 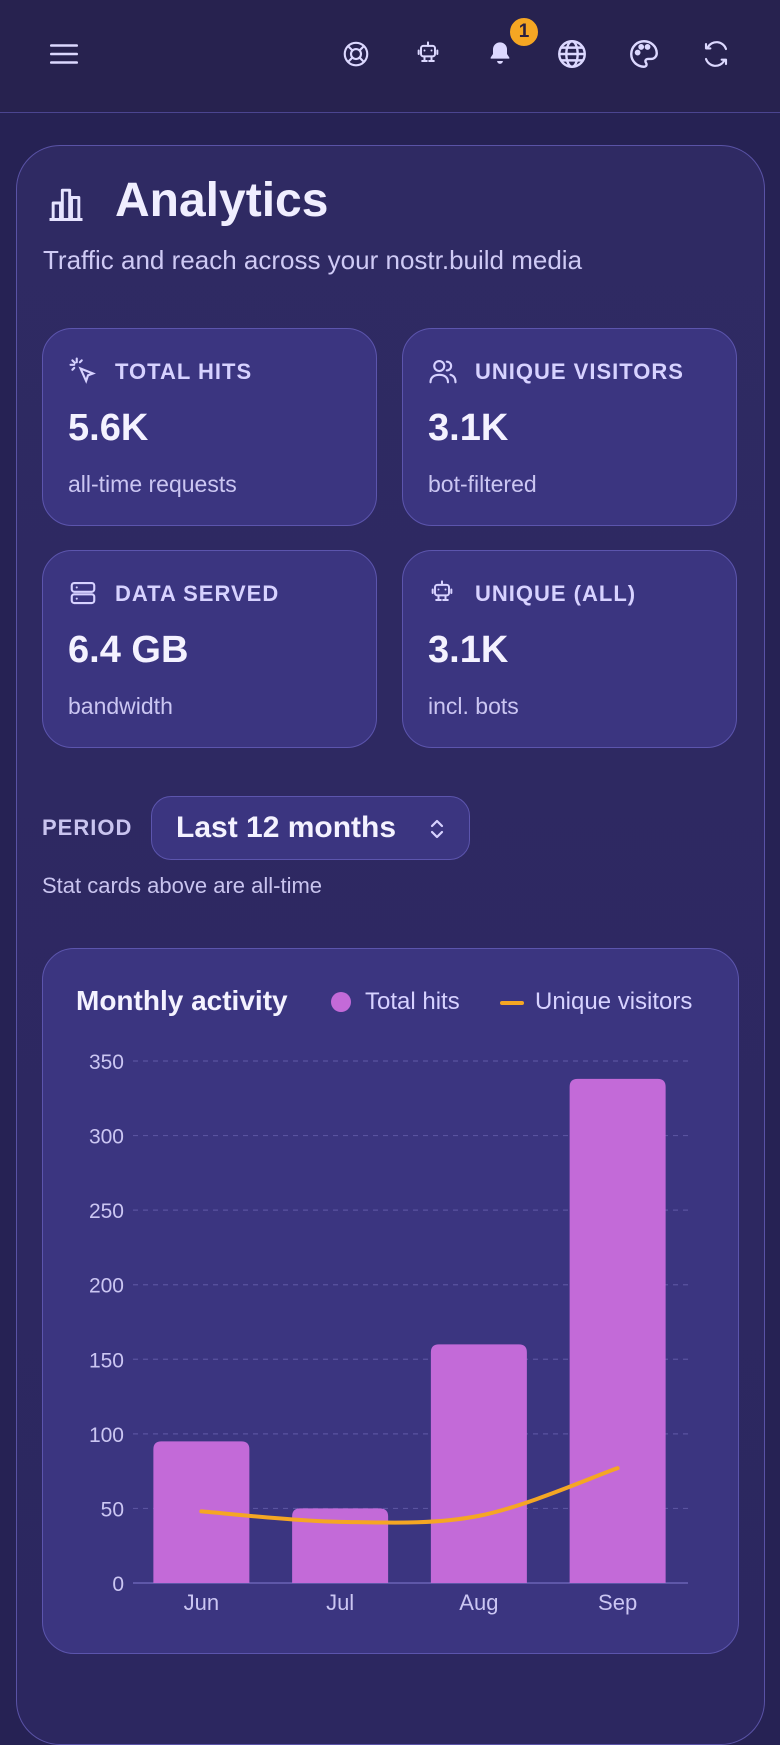 I want to click on x-tick-label: Sep, so click(x=617, y=1602).